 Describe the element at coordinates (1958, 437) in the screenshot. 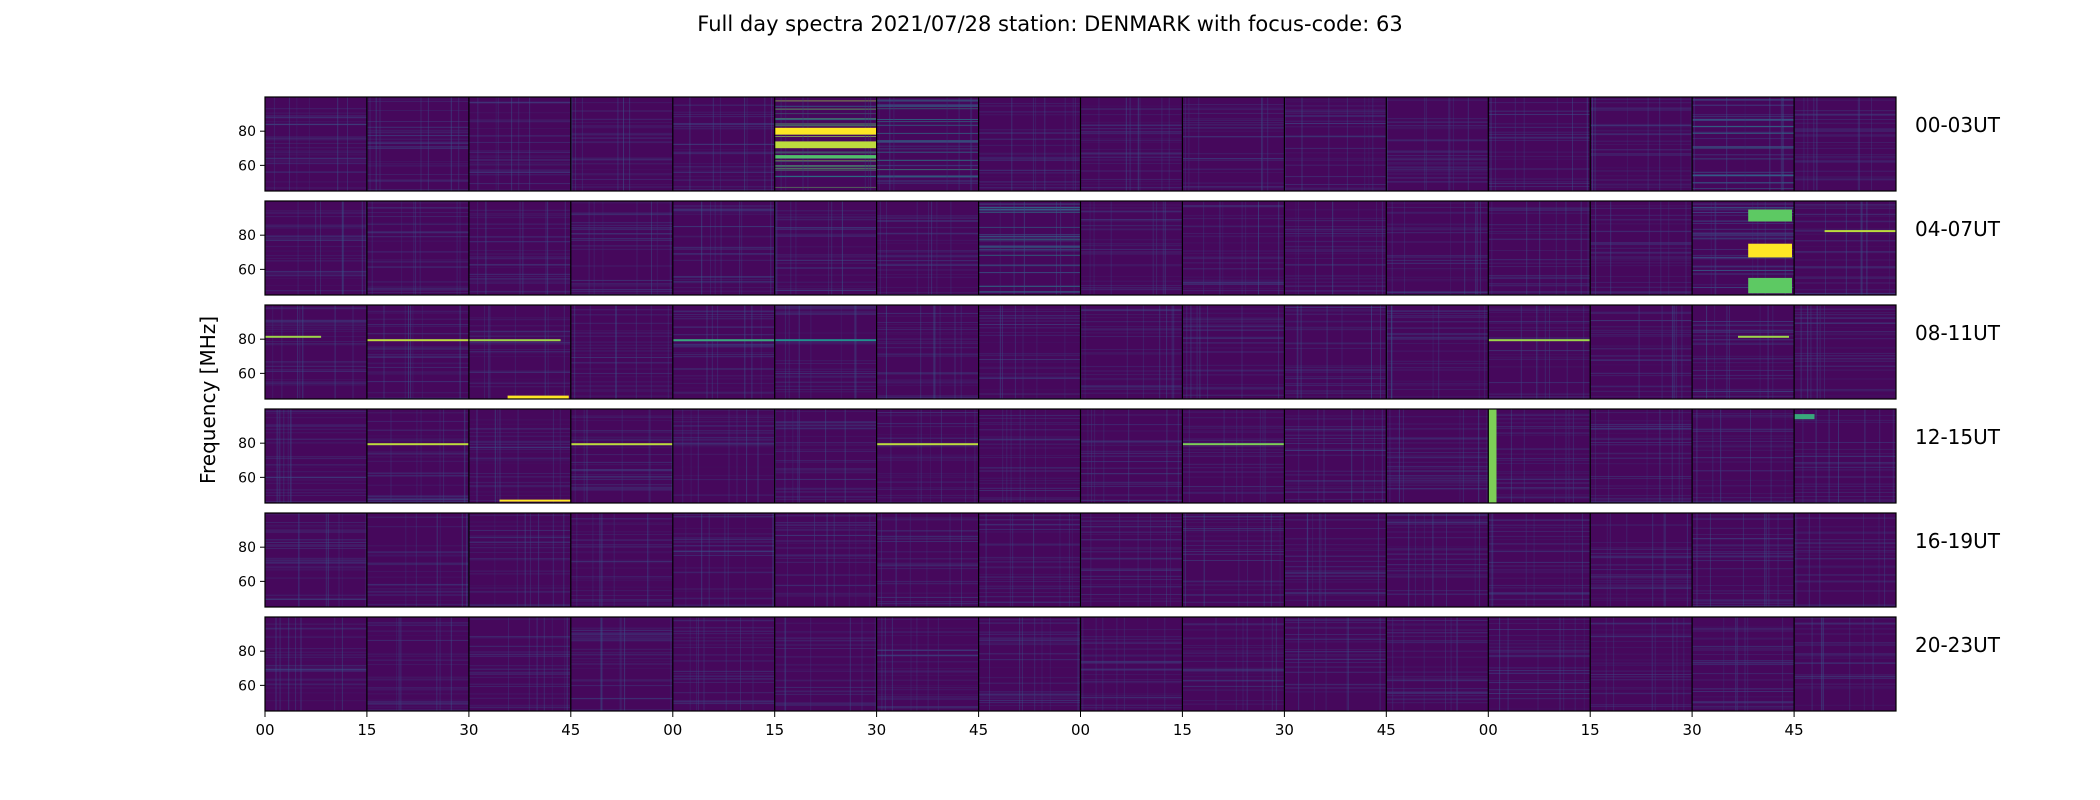

I see `row-time-label: 12-15UT` at that location.